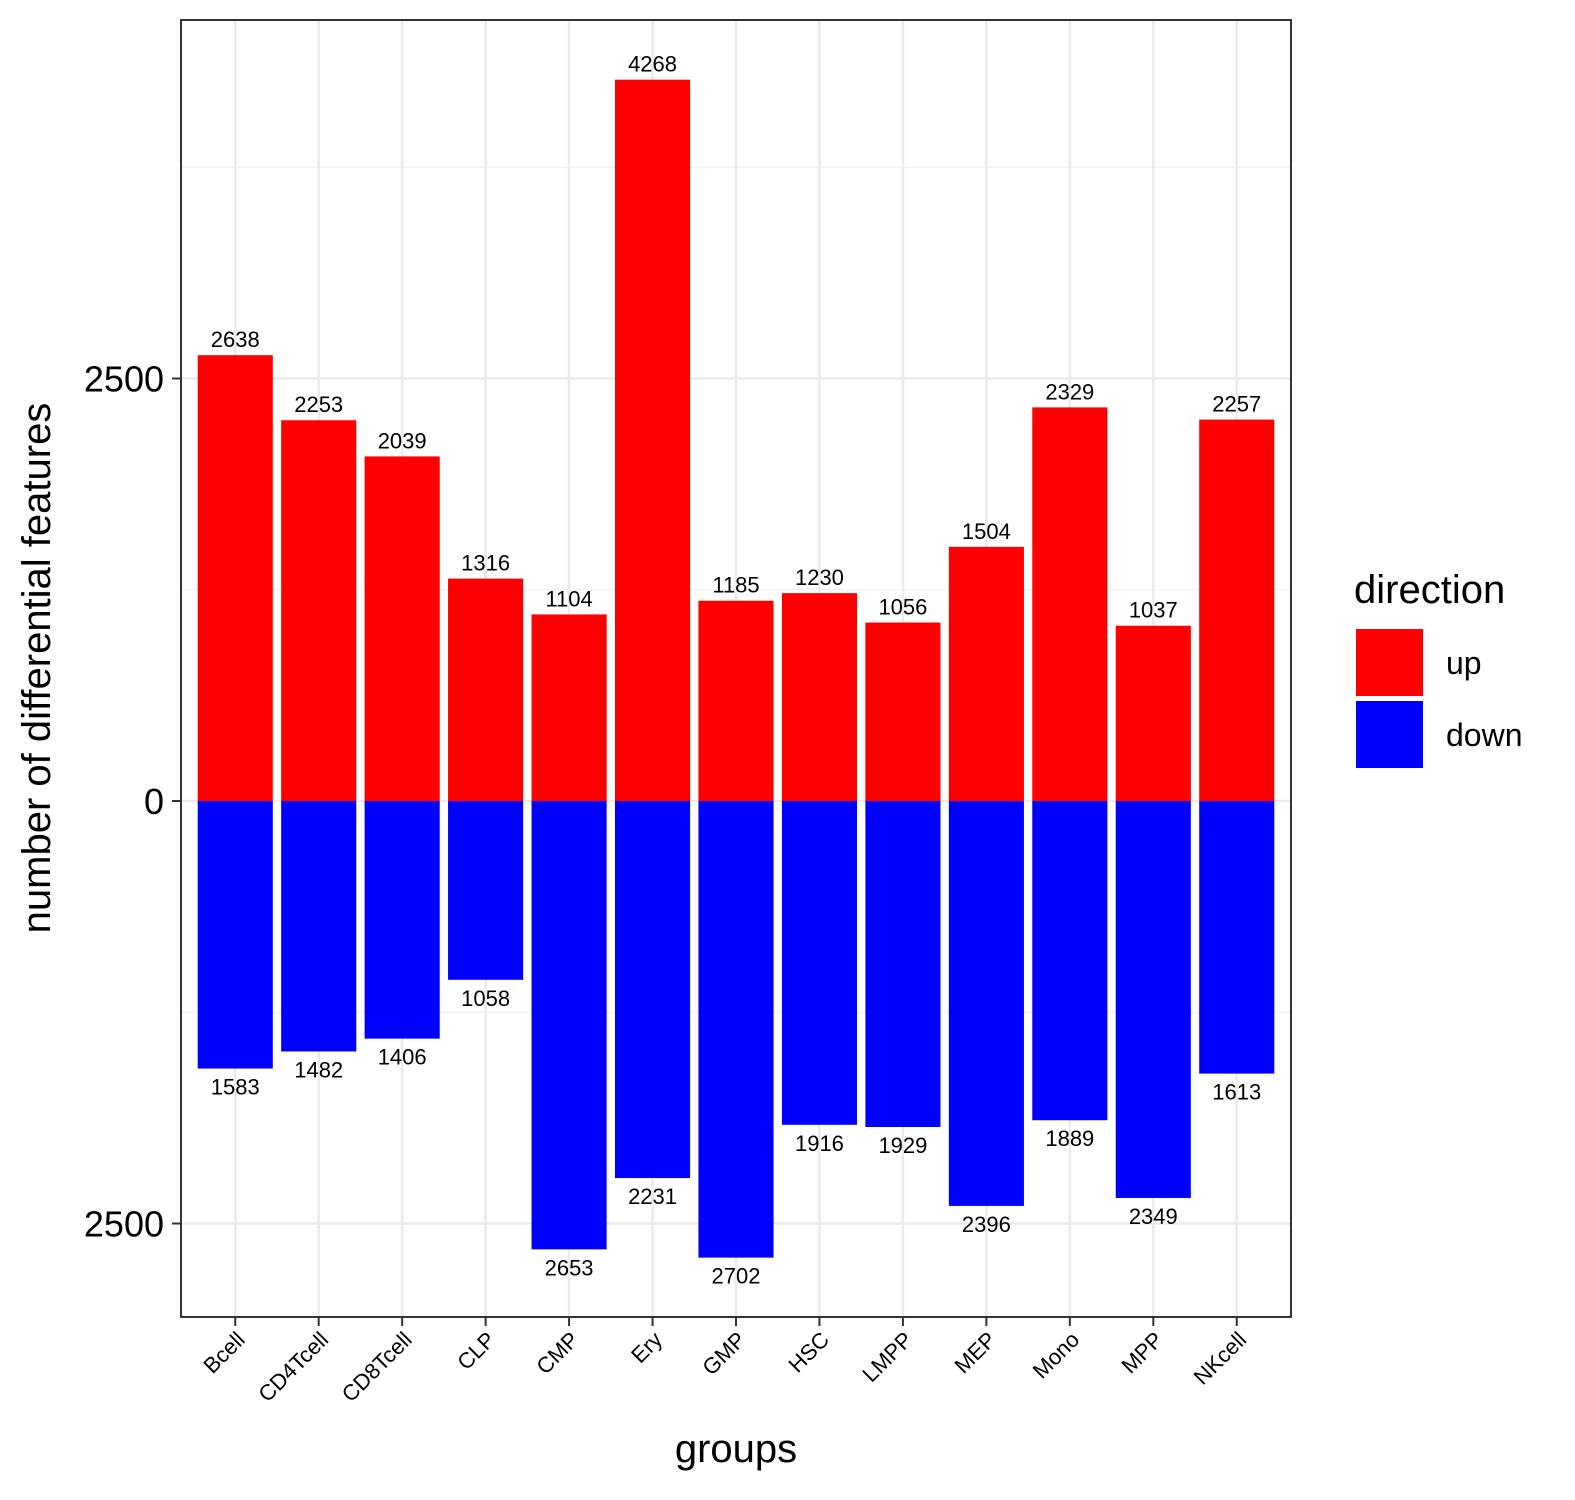 Image resolution: width=1575 pixels, height=1500 pixels. I want to click on x-tick-label: Mono, so click(1056, 1355).